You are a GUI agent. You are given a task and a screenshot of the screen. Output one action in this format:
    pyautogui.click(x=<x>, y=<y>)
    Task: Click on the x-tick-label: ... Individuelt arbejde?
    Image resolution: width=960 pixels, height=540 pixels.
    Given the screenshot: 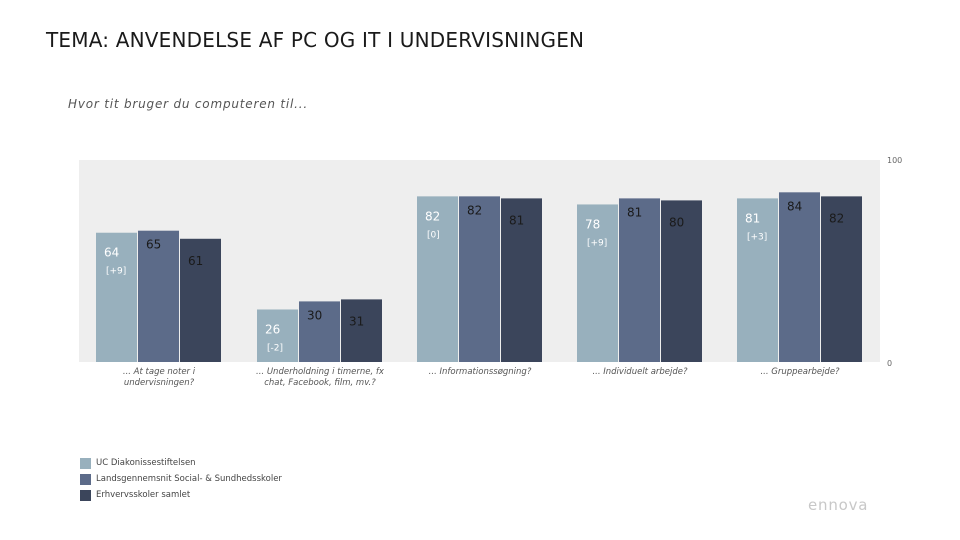 What is the action you would take?
    pyautogui.click(x=640, y=372)
    